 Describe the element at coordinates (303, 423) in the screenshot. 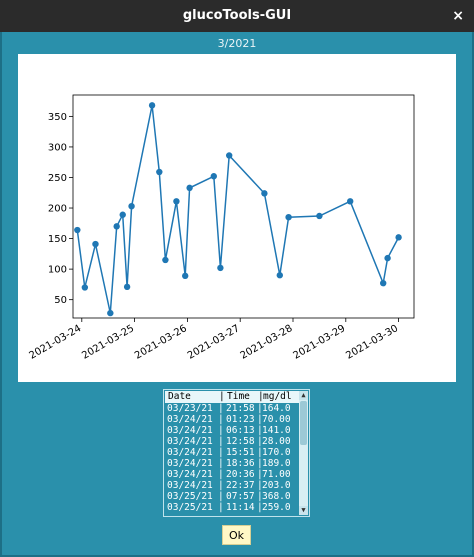

I see `scroll-thumb` at that location.